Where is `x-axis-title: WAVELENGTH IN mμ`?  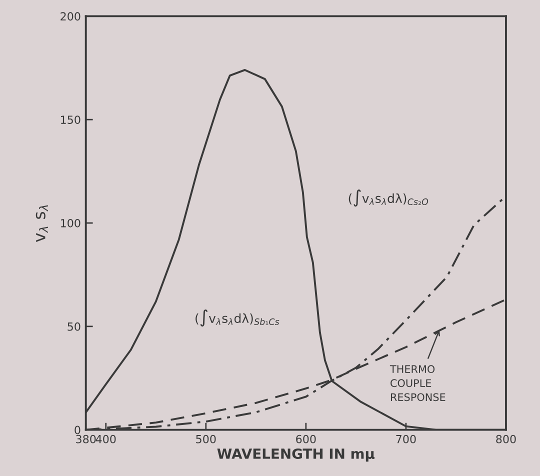 x-axis-title: WAVELENGTH IN mμ is located at coordinates (296, 455).